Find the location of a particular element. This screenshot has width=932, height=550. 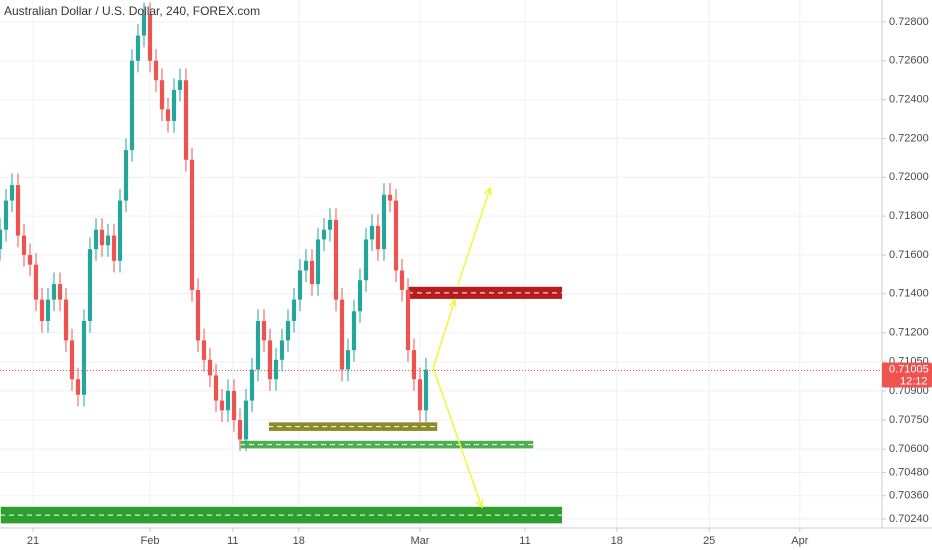

last-price-label: 0.71005 is located at coordinates (909, 369).